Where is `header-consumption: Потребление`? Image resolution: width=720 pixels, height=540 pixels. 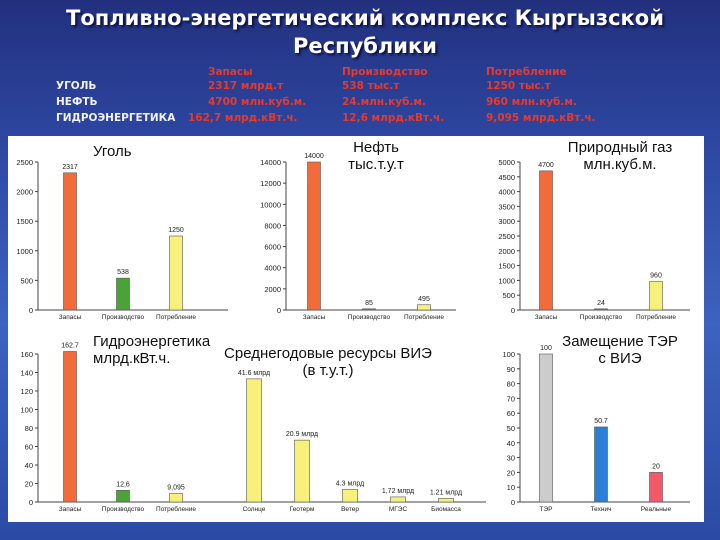 header-consumption: Потребление is located at coordinates (526, 72).